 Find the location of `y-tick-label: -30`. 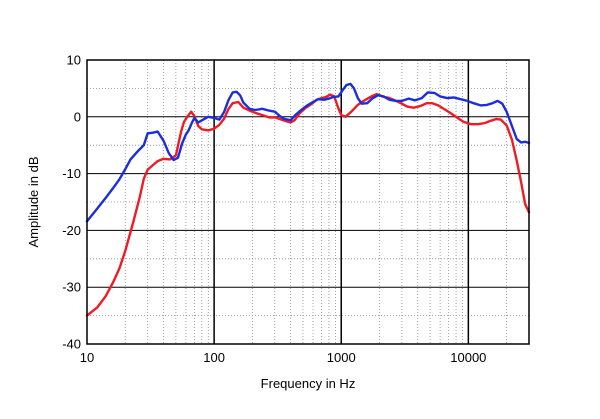

y-tick-label: -30 is located at coordinates (71, 287).